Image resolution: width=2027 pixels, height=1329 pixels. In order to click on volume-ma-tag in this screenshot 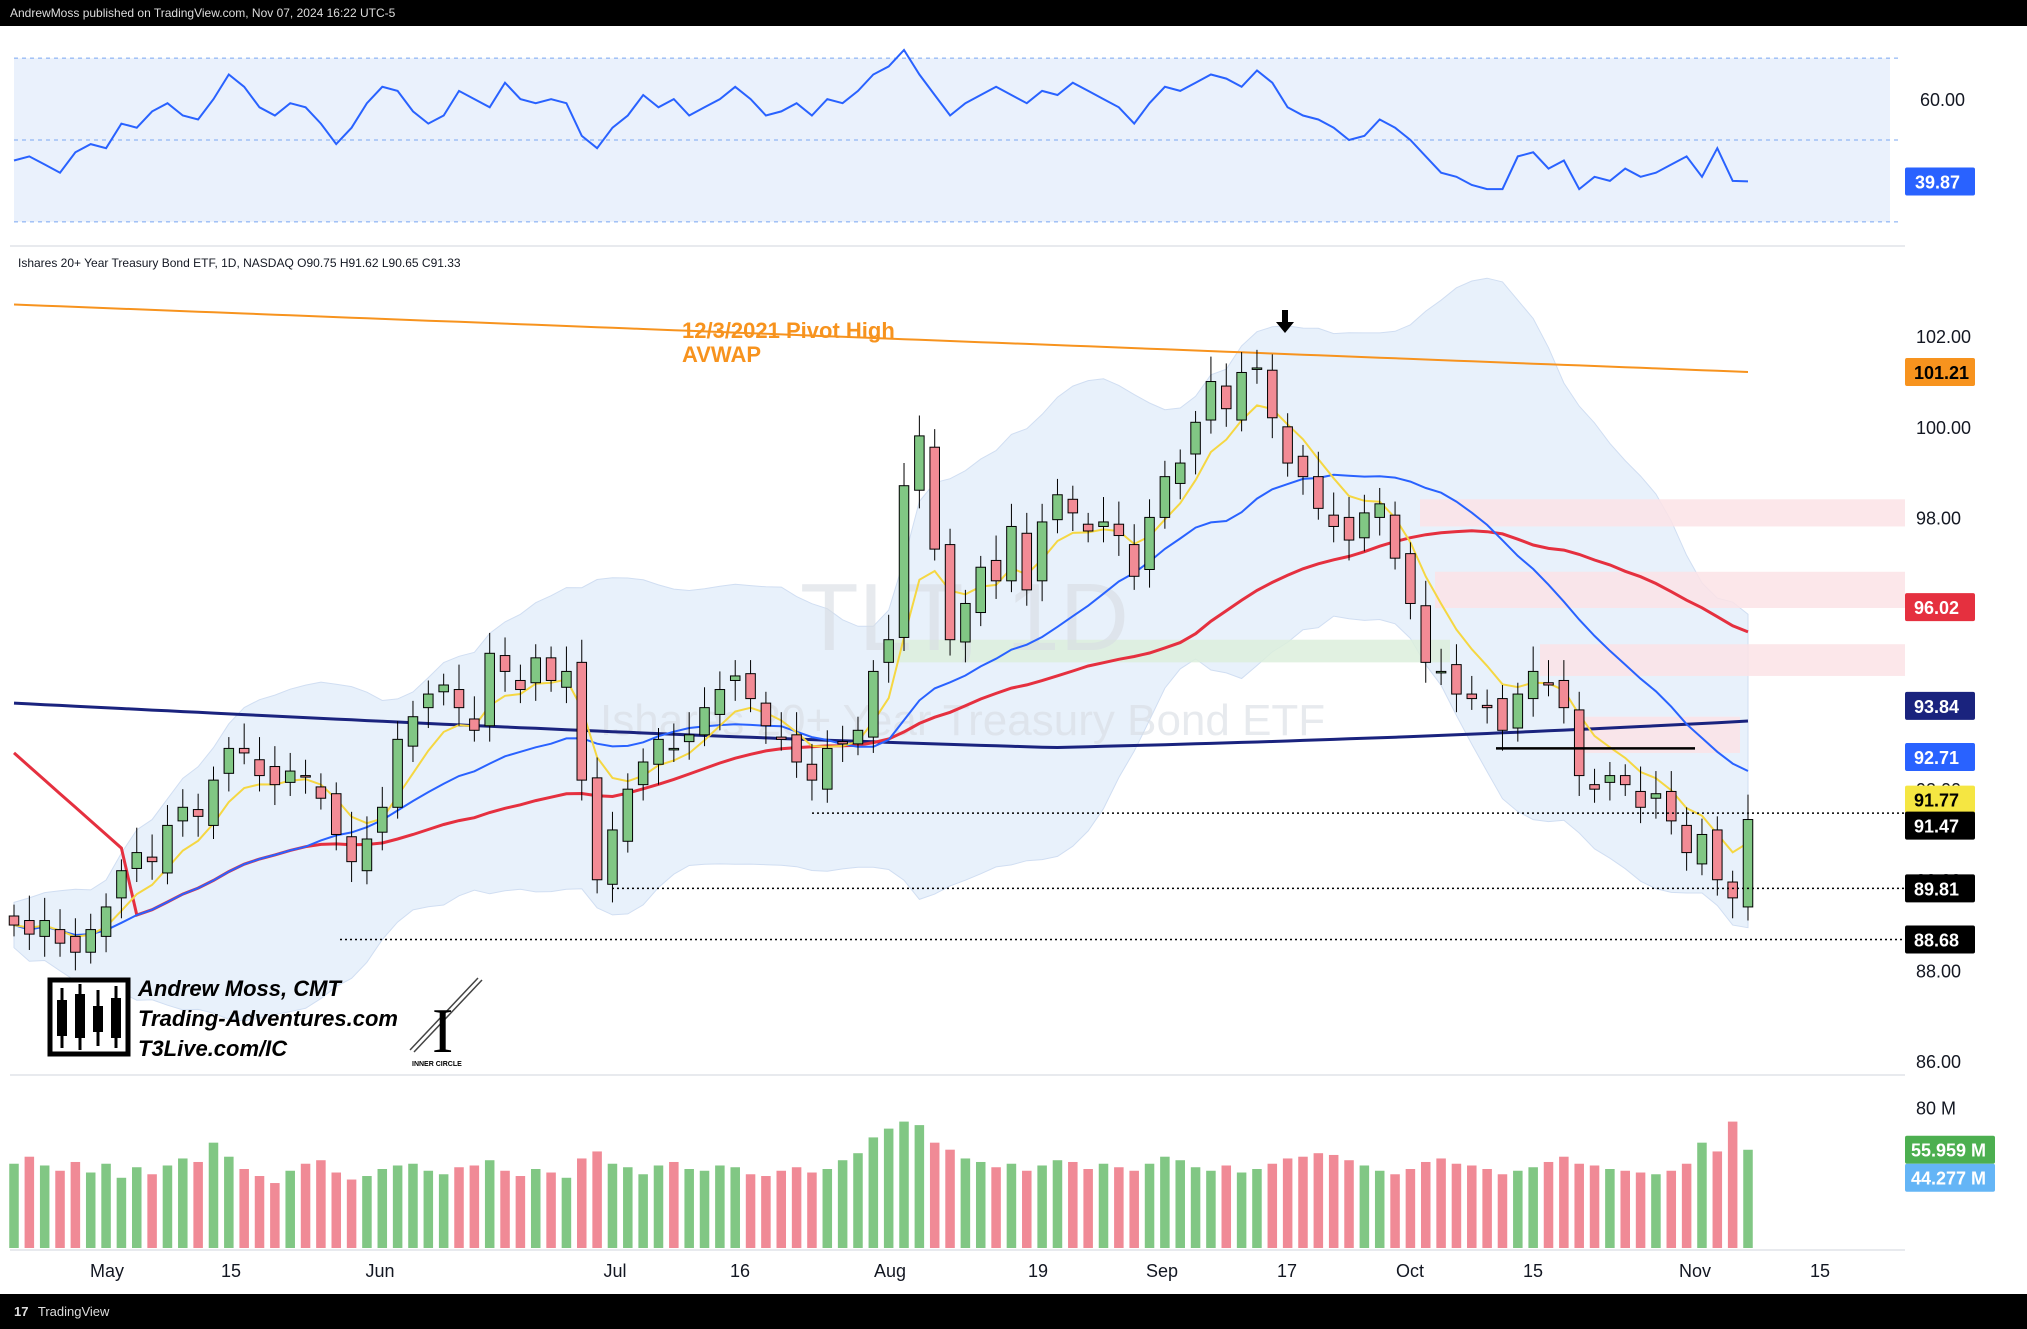, I will do `click(1950, 1177)`.